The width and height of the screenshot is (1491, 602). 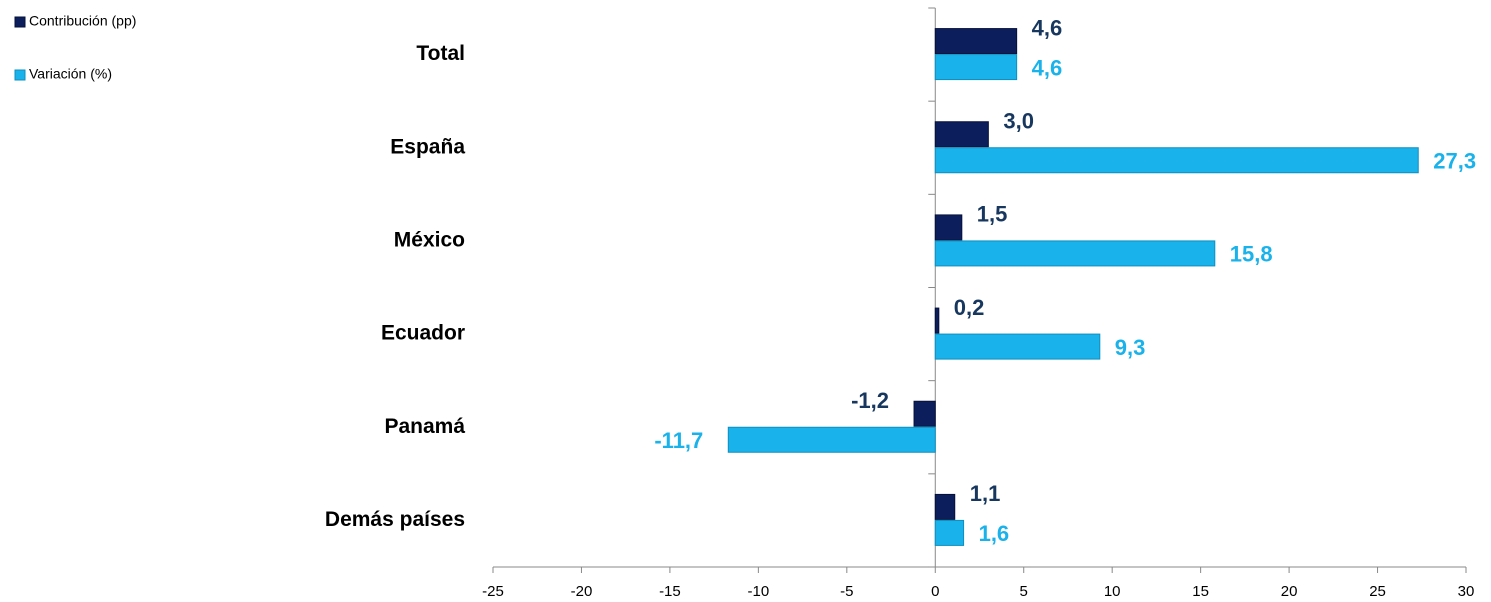 I want to click on value-label: -11,7, so click(x=678, y=440).